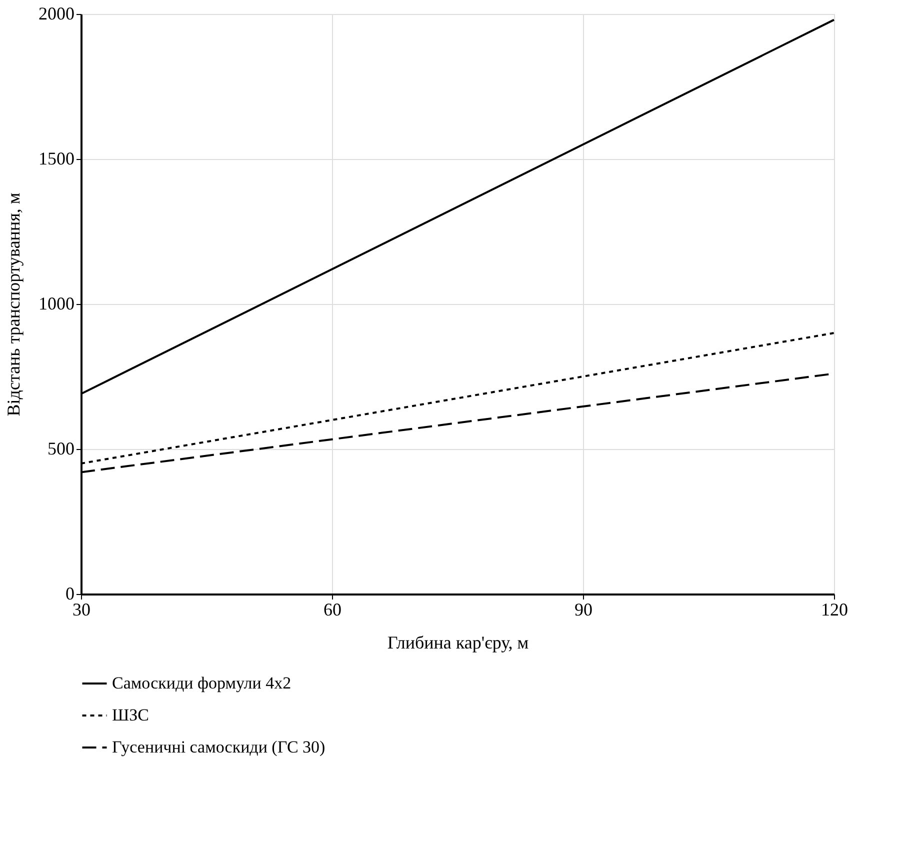  I want to click on y-tick-label: 1000, so click(56, 304).